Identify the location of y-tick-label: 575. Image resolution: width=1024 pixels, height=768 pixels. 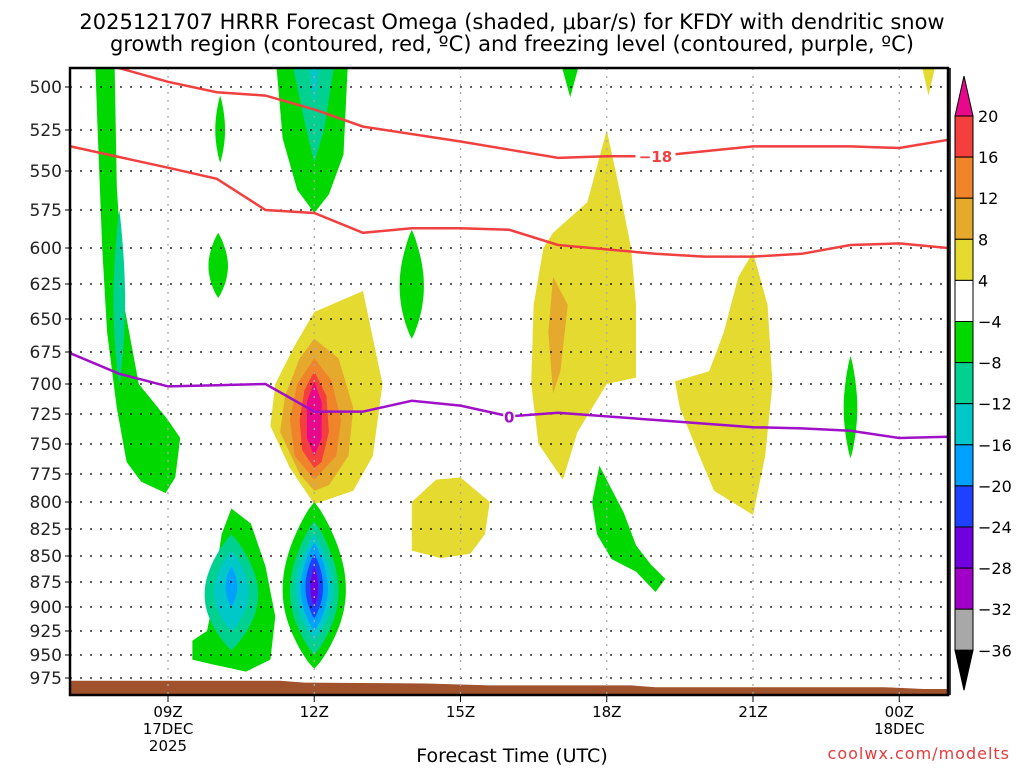
(46, 211).